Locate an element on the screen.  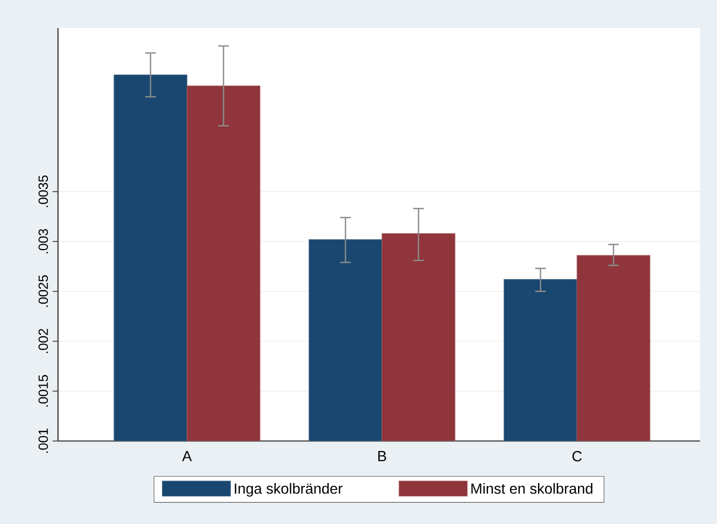
x-tick-label: A is located at coordinates (187, 456).